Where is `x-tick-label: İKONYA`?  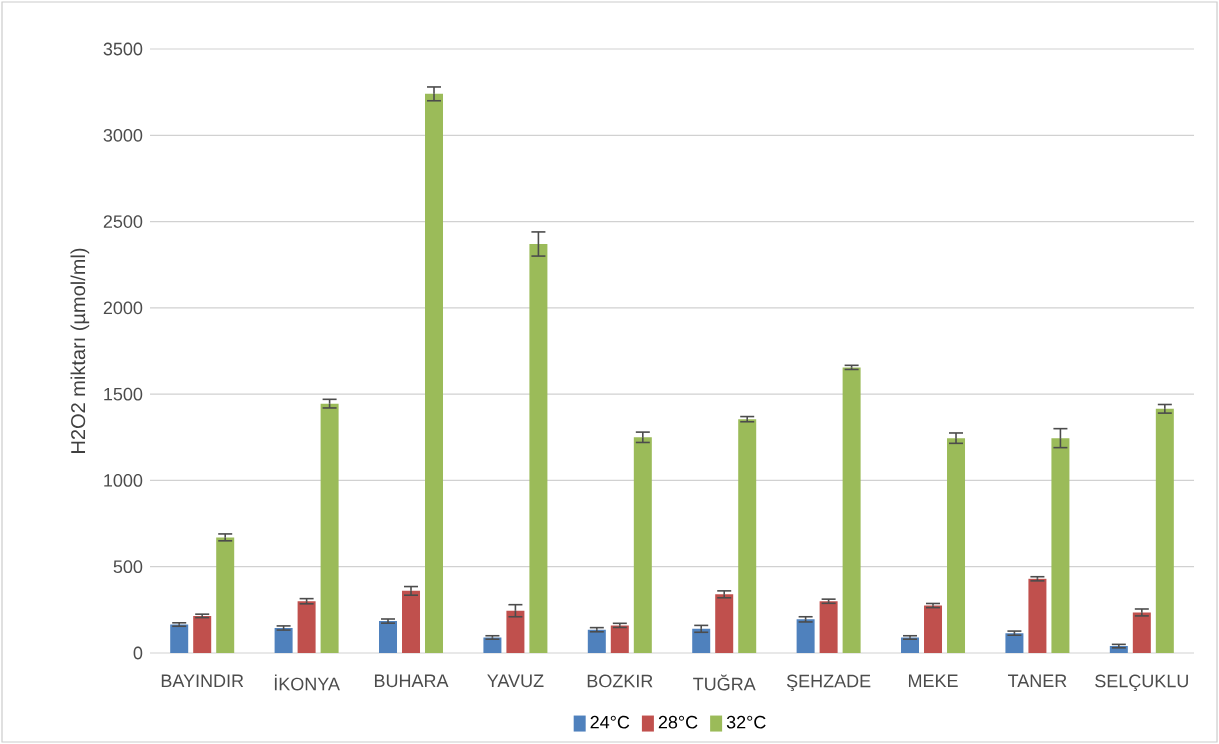
x-tick-label: İKONYA is located at coordinates (307, 682).